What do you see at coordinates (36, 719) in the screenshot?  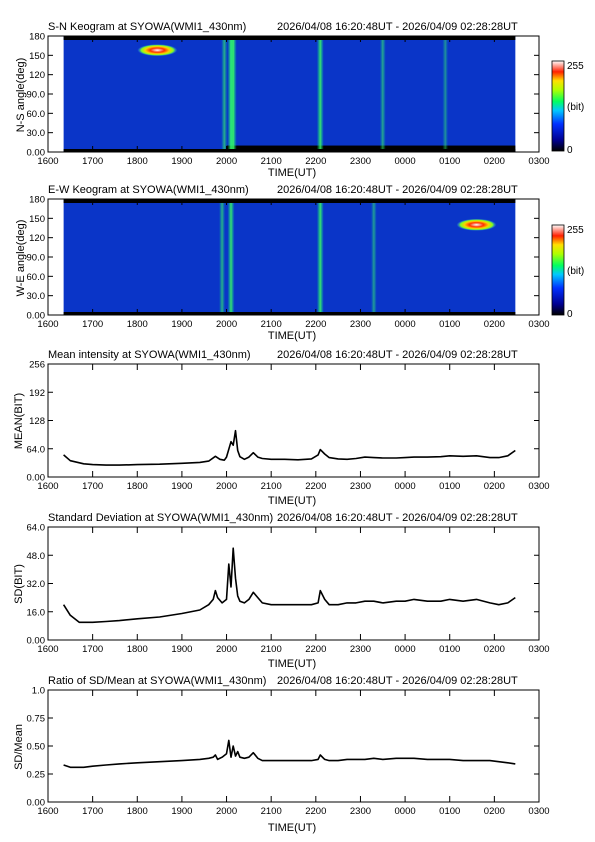 I see `y-tick-label: 0.75` at bounding box center [36, 719].